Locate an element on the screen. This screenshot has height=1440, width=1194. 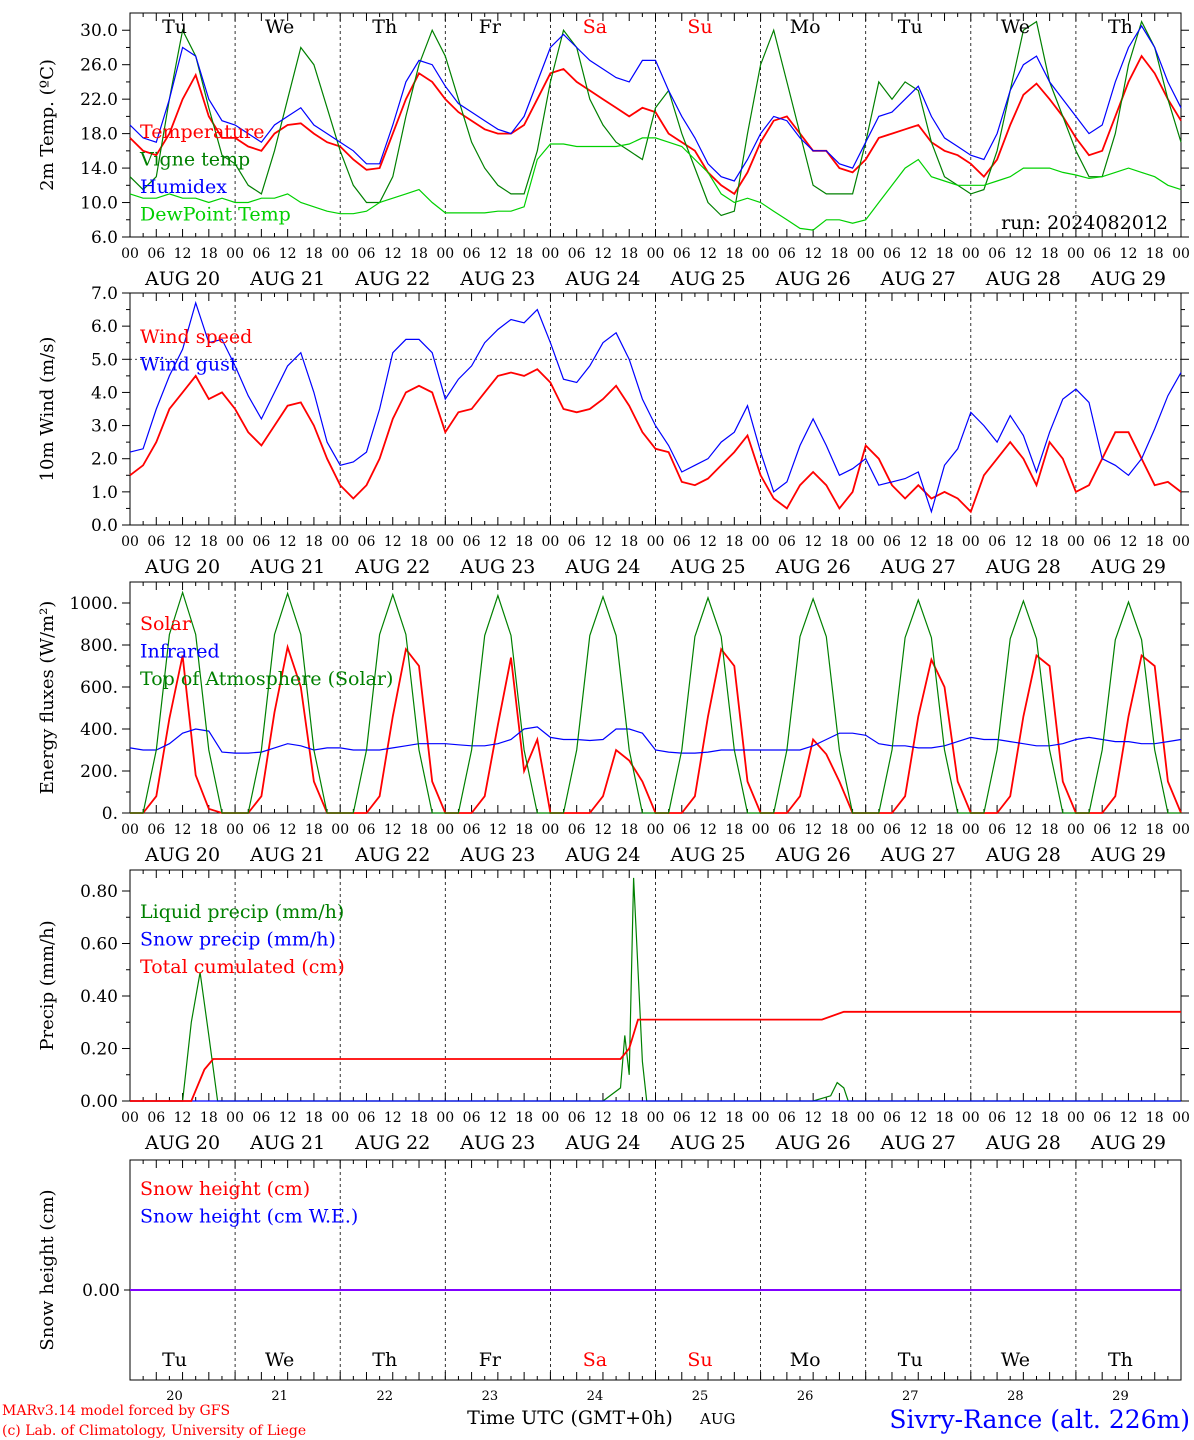
snow-legend-0: Snow height (cm) is located at coordinates (225, 1189).